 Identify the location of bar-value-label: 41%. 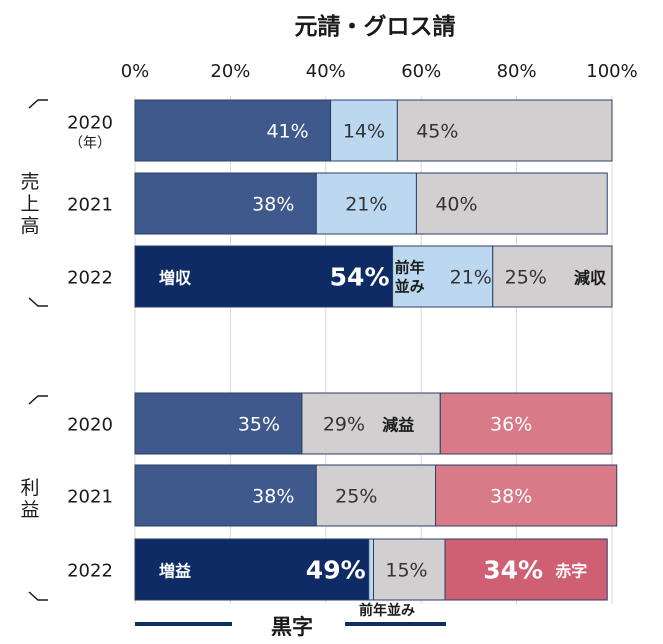
(287, 132).